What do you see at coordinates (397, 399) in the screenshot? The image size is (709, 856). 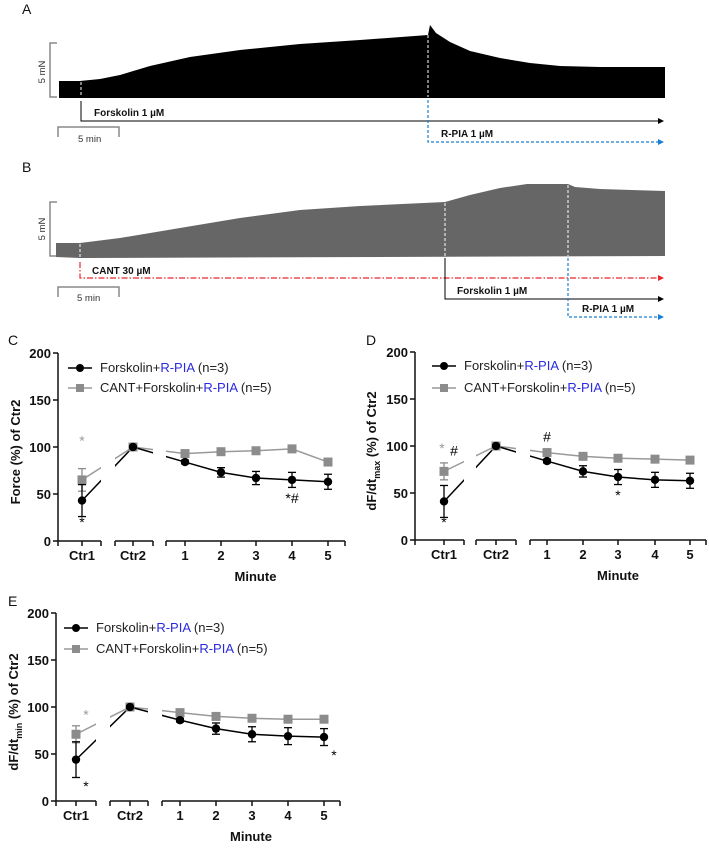 I see `y-tick-label: 150` at bounding box center [397, 399].